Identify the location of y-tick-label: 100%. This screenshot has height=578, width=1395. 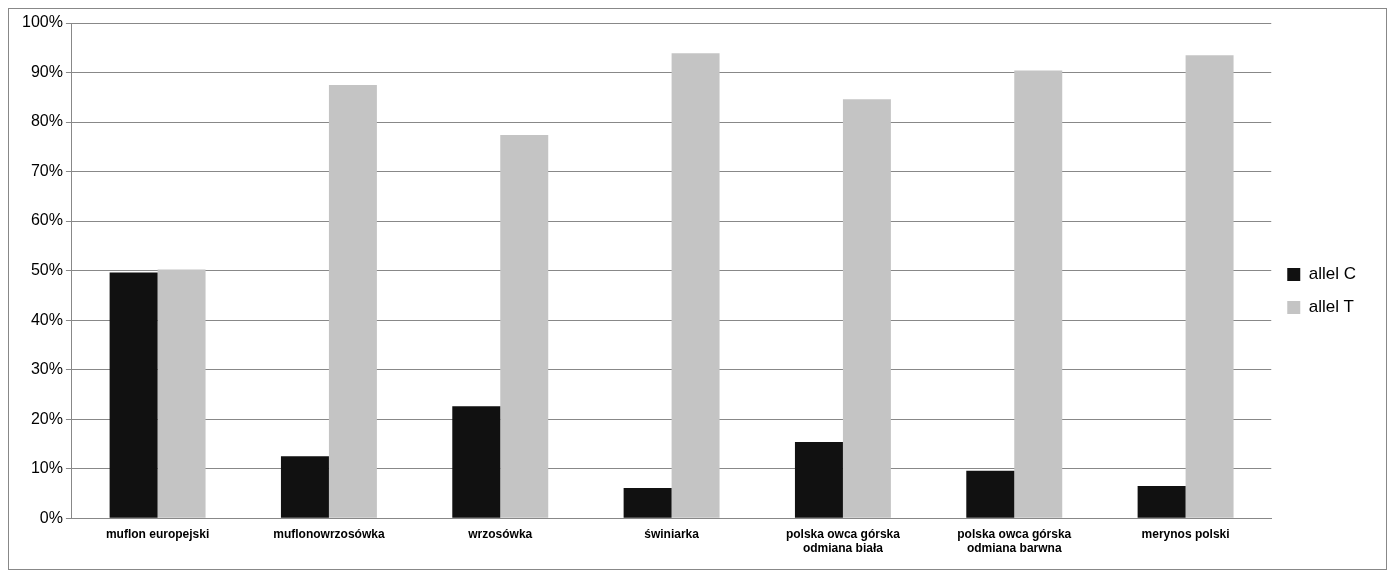
(42, 22).